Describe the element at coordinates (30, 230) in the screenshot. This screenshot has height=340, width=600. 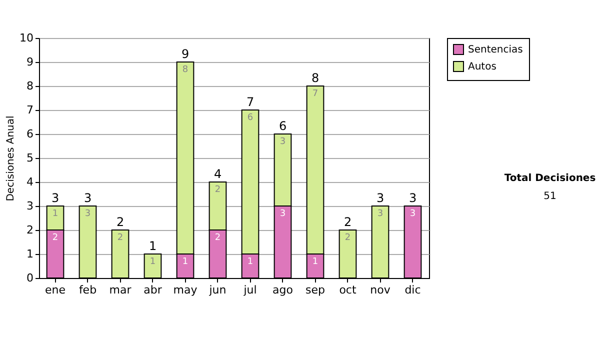
I see `y-tick-label: 2` at that location.